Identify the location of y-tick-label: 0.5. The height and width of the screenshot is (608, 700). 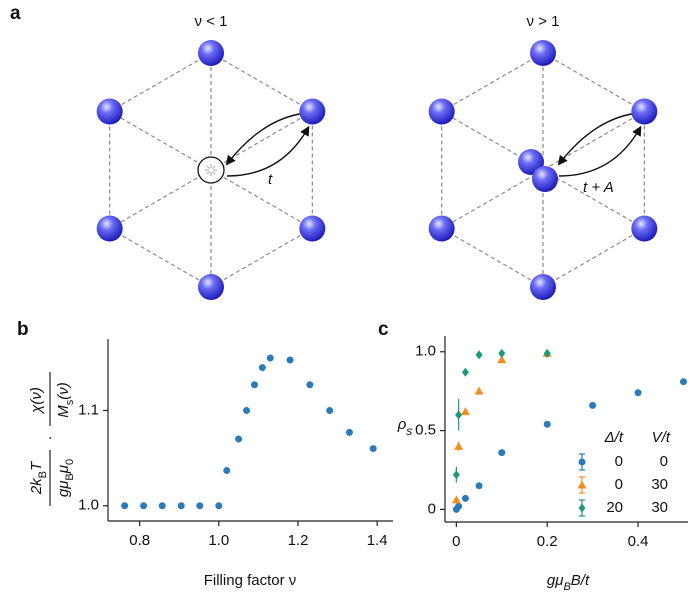
(425, 430).